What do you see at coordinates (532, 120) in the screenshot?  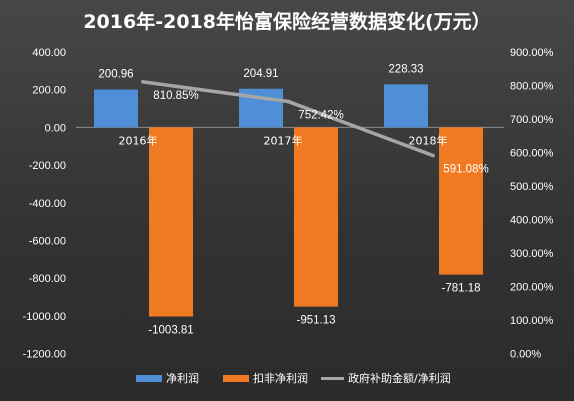 I see `y-right-tick-label: 700.00%` at bounding box center [532, 120].